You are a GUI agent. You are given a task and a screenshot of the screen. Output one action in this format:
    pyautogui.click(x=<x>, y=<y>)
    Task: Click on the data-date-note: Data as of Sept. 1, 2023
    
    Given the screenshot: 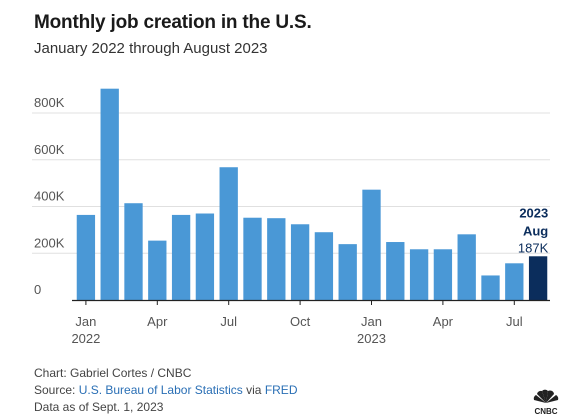 What is the action you would take?
    pyautogui.click(x=99, y=407)
    